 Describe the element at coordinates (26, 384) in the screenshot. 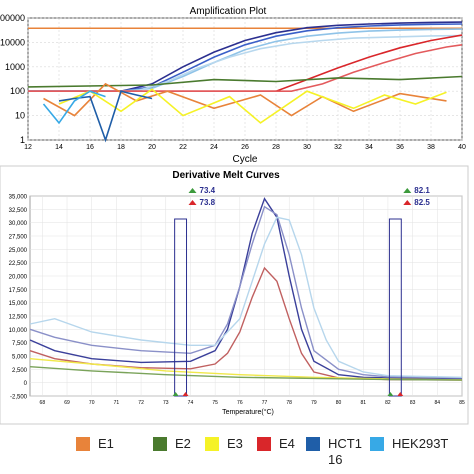

I see `melt-y-tick-label: 0` at that location.